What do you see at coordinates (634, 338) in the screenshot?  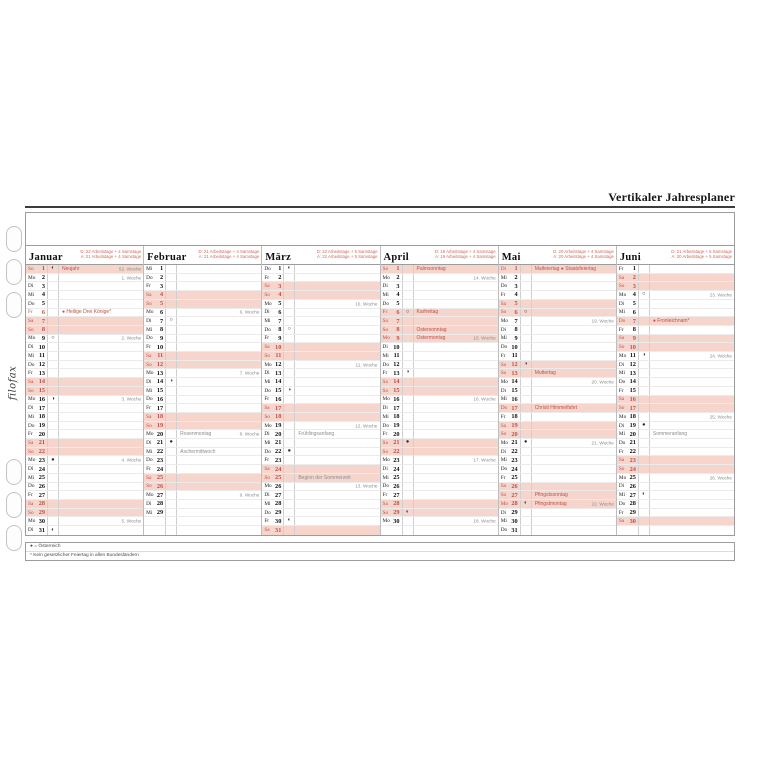 I see `date-number: 9` at bounding box center [634, 338].